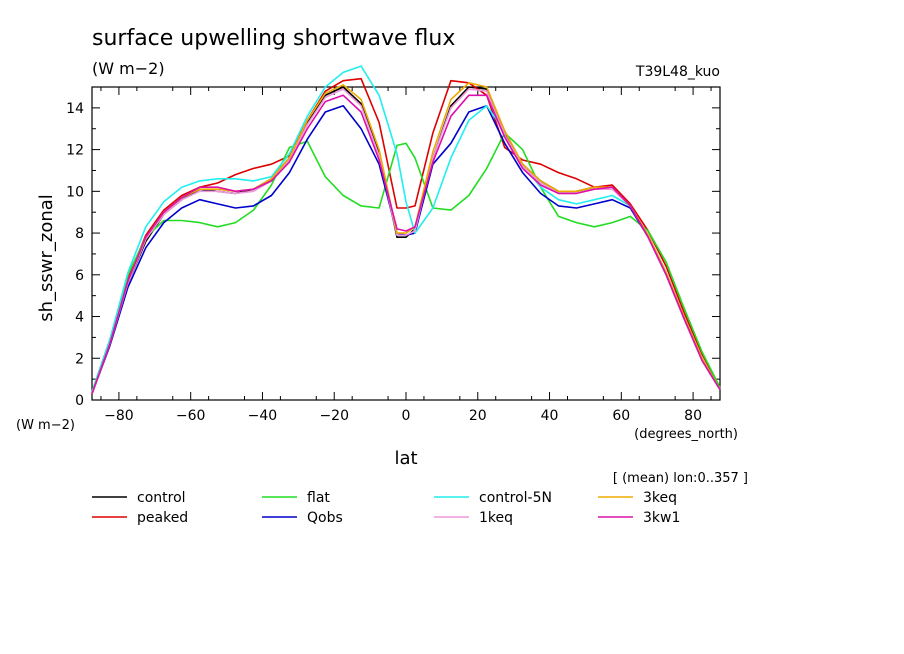  What do you see at coordinates (496, 518) in the screenshot?
I see `legend-label: 1keq` at bounding box center [496, 518].